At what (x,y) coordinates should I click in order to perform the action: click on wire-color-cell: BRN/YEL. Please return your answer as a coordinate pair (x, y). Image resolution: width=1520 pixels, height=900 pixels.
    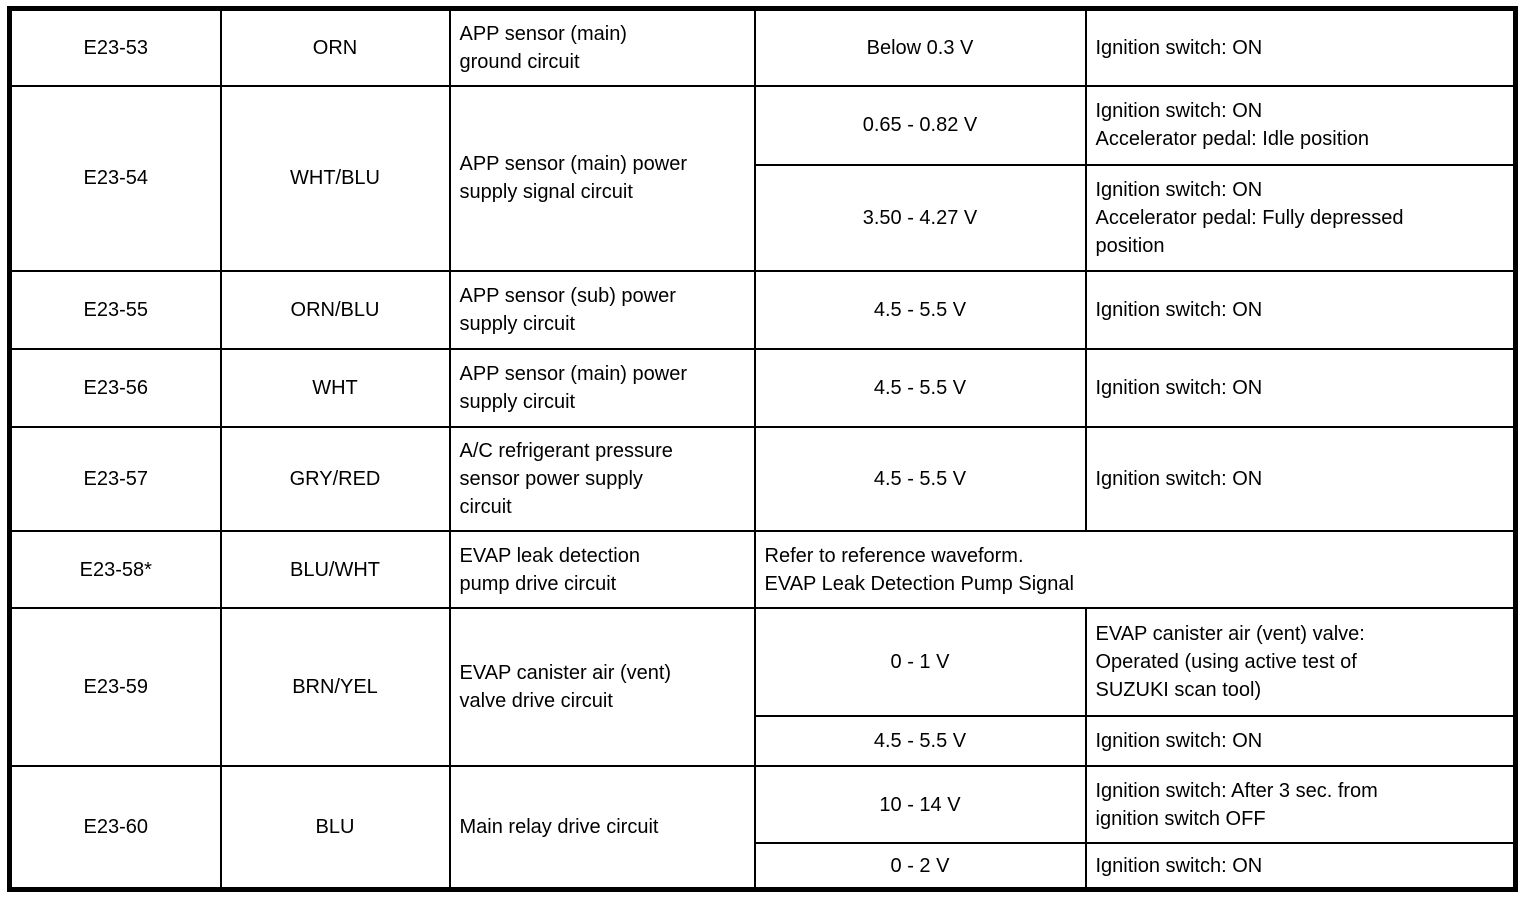
    Looking at the image, I should click on (335, 687).